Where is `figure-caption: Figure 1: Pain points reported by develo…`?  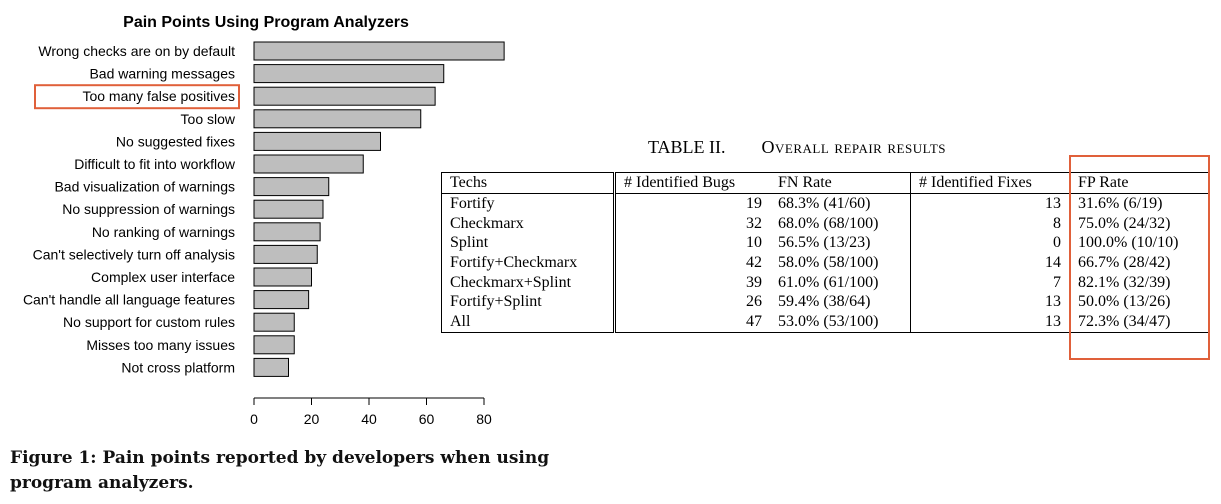
figure-caption: Figure 1: Pain points reported by develo… is located at coordinates (280, 470).